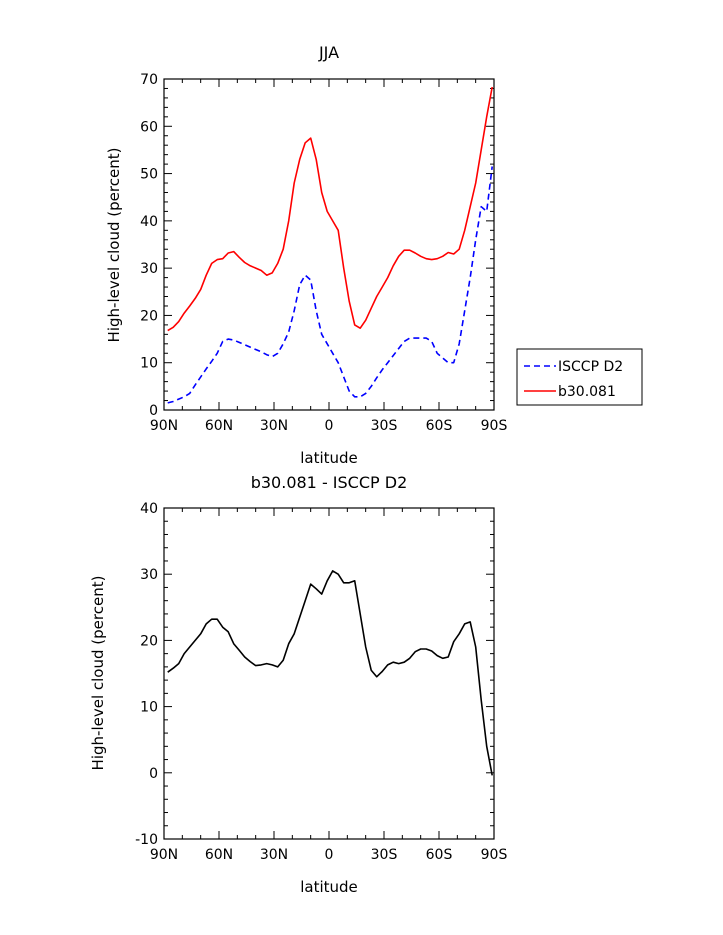 The width and height of the screenshot is (723, 935). I want to click on top-y-tick-label: 0, so click(153, 411).